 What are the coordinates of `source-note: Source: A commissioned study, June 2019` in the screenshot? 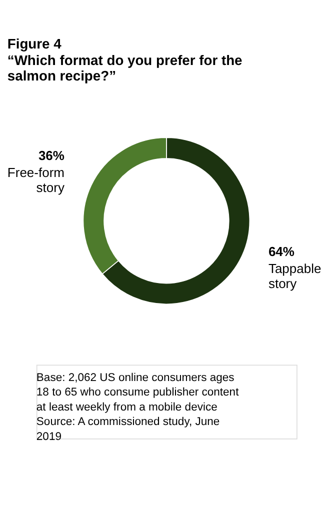 It's located at (128, 429).